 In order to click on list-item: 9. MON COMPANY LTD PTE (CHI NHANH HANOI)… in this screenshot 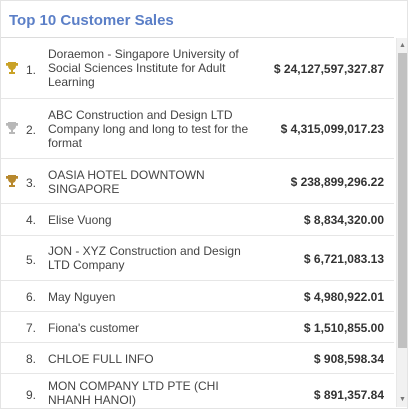, I will do `click(197, 391)`.